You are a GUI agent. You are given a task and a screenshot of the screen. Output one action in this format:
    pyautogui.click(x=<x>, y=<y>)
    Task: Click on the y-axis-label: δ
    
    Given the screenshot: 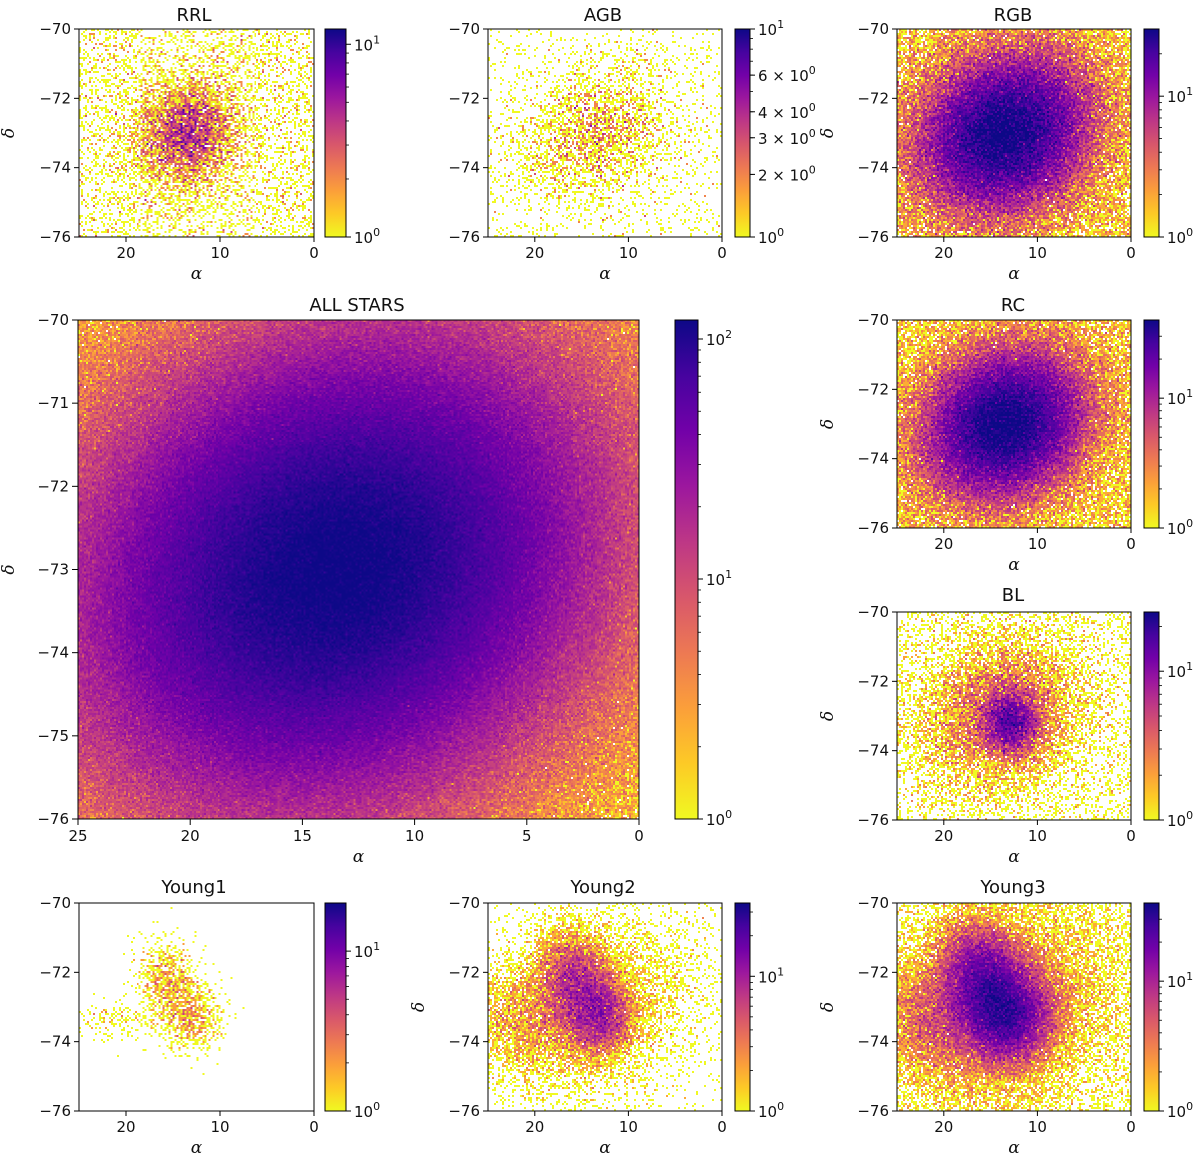 What is the action you would take?
    pyautogui.click(x=9, y=569)
    